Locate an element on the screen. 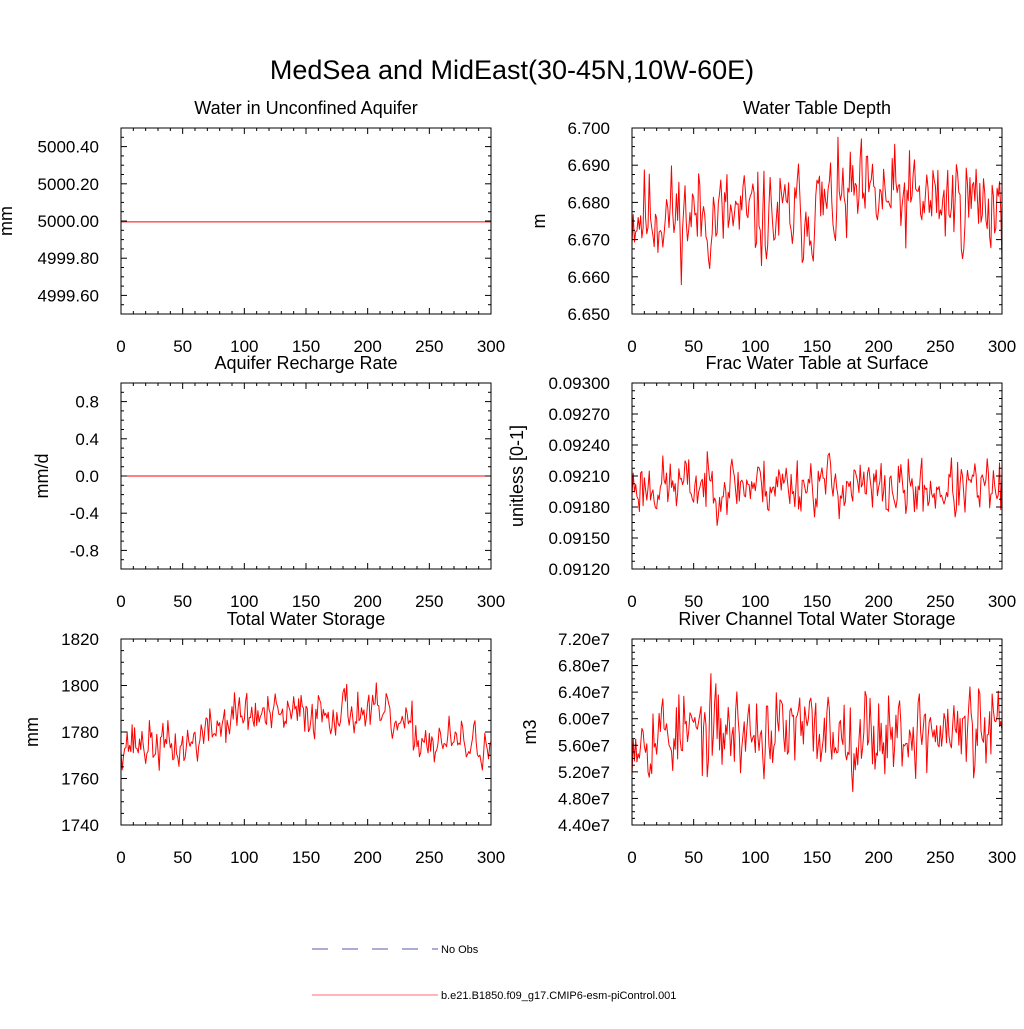  y-axis-label: unitless [0-1] is located at coordinates (517, 476).